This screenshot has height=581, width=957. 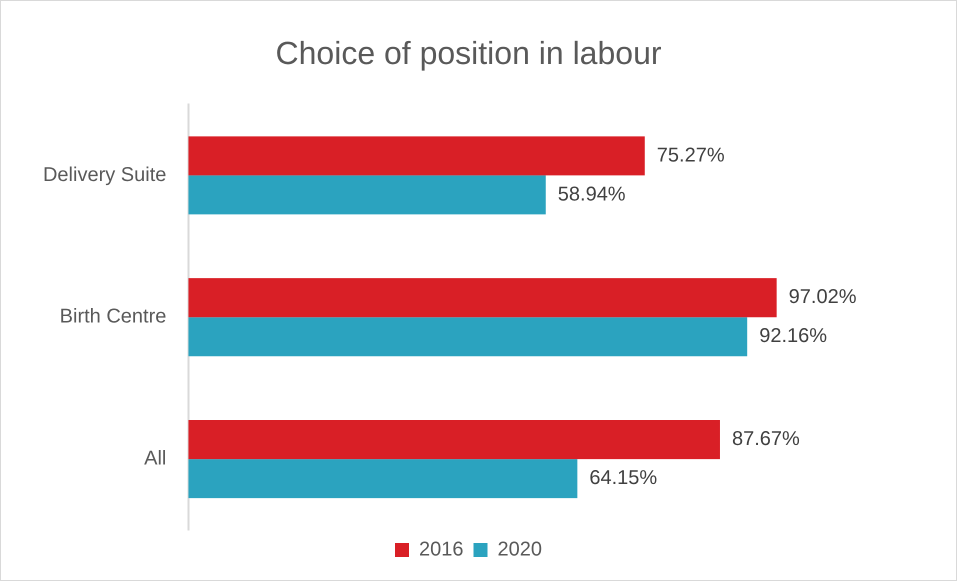 What do you see at coordinates (822, 297) in the screenshot?
I see `data-label: 97.02%` at bounding box center [822, 297].